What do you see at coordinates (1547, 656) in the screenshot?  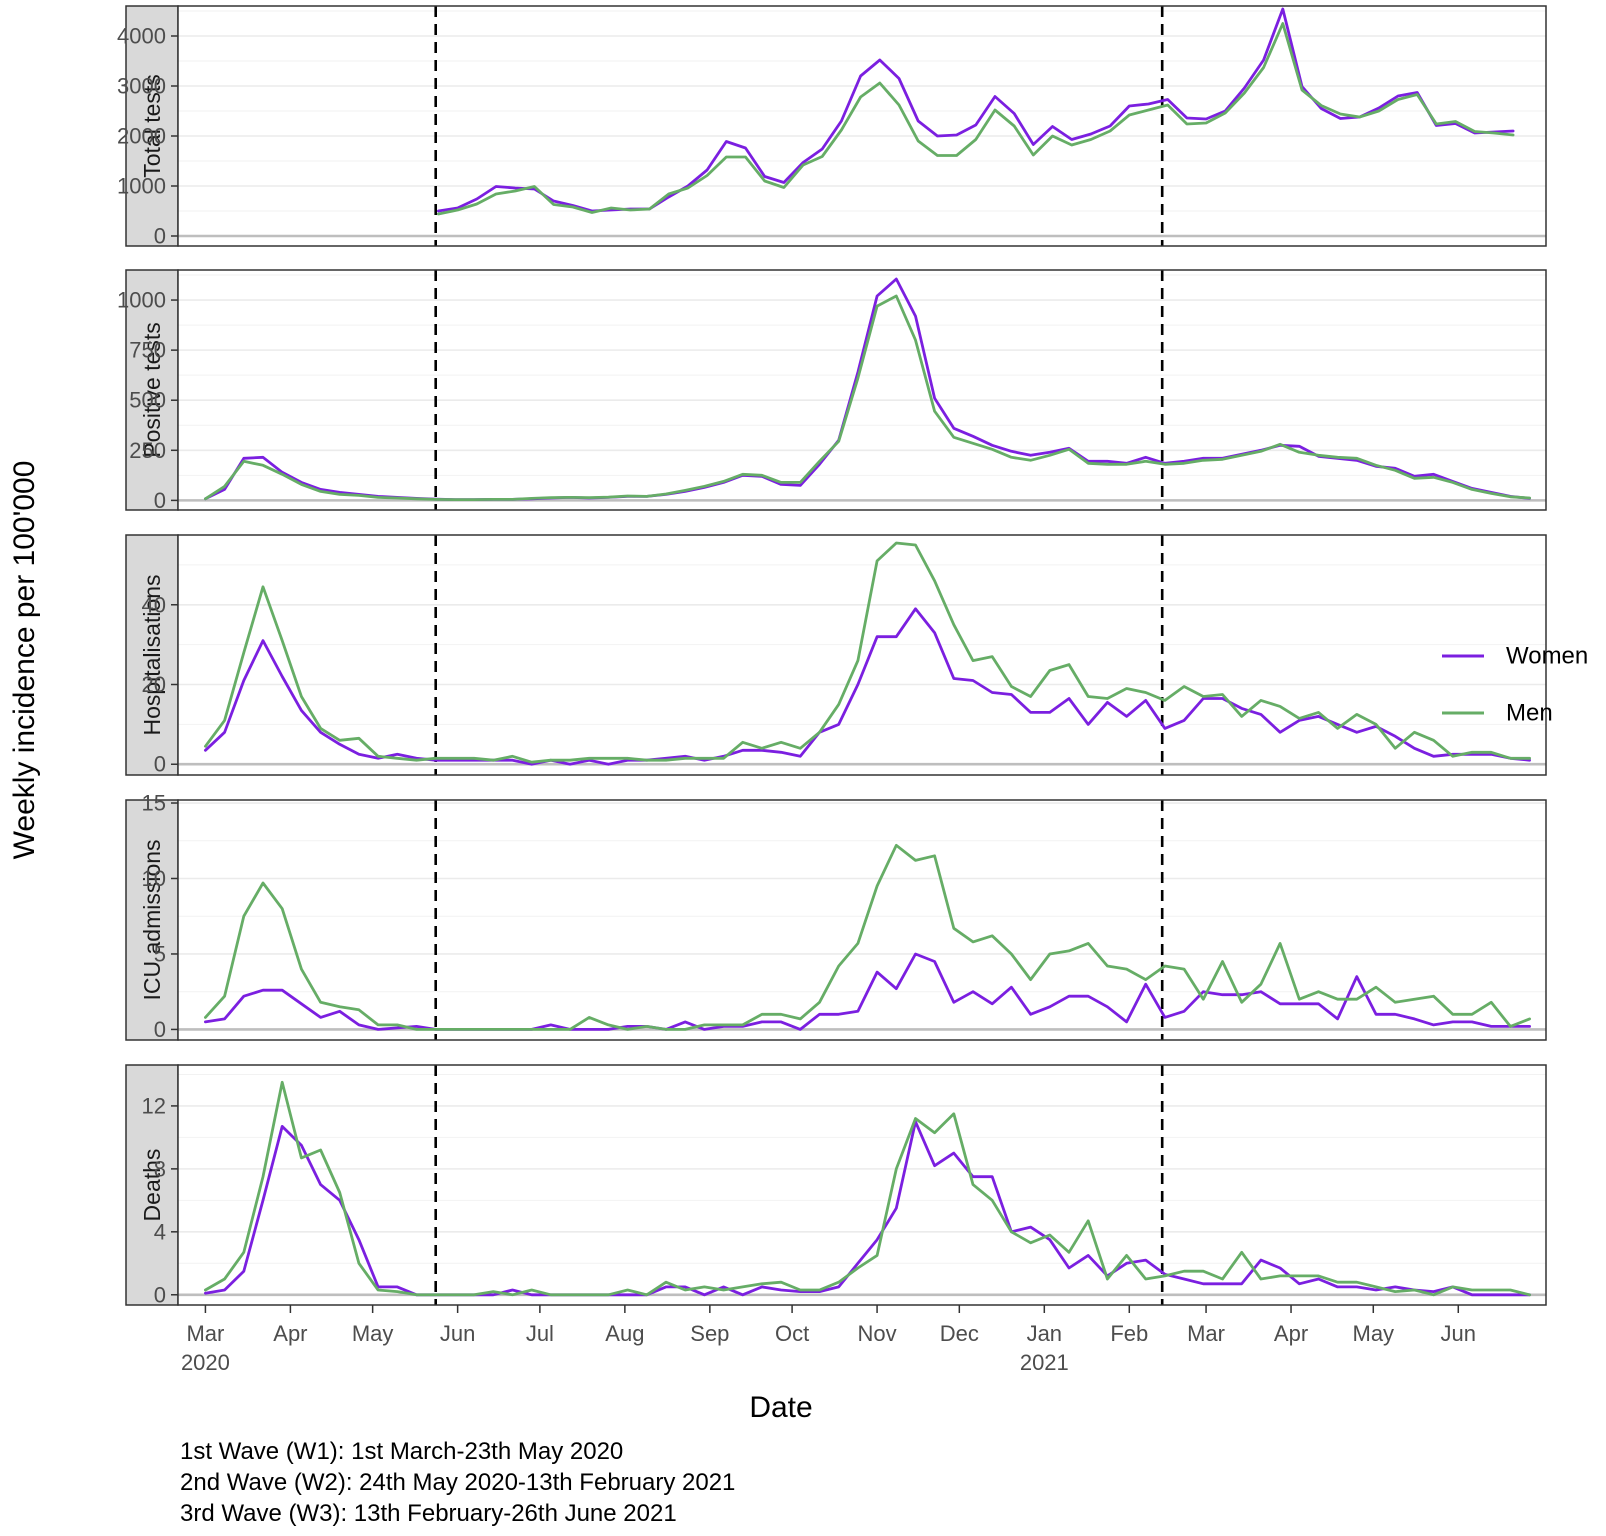 I see `legend-label-women: Women` at bounding box center [1547, 656].